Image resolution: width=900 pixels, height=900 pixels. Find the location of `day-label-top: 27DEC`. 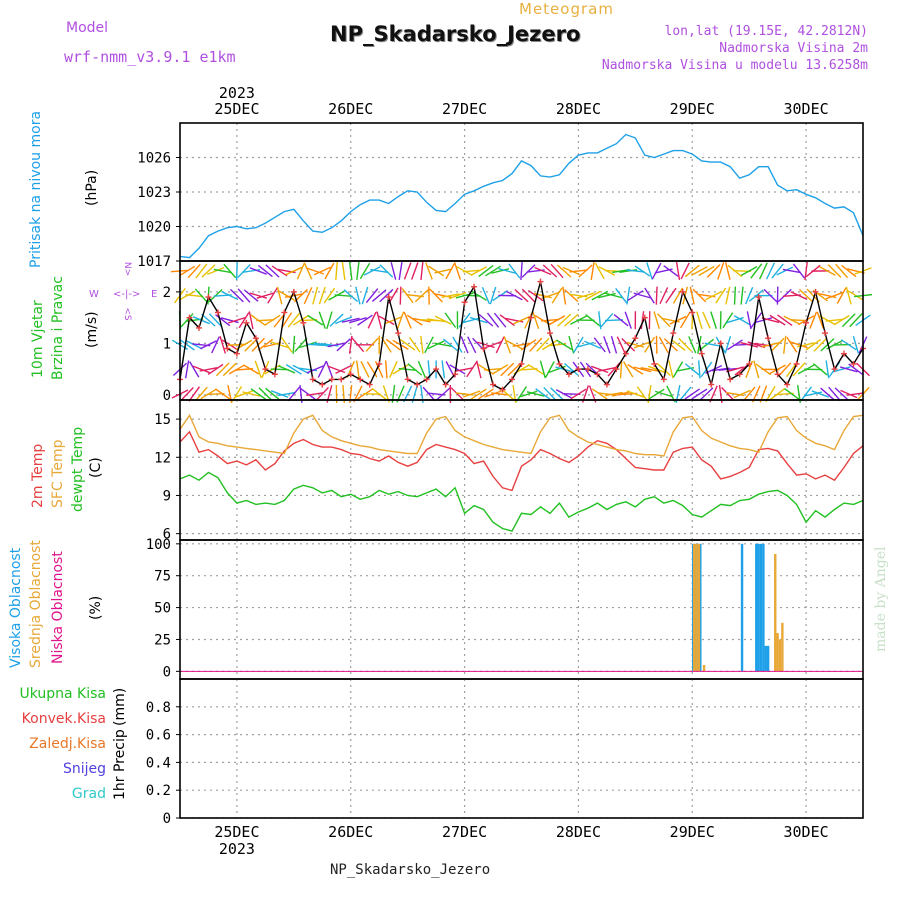

day-label-top: 27DEC is located at coordinates (464, 109).